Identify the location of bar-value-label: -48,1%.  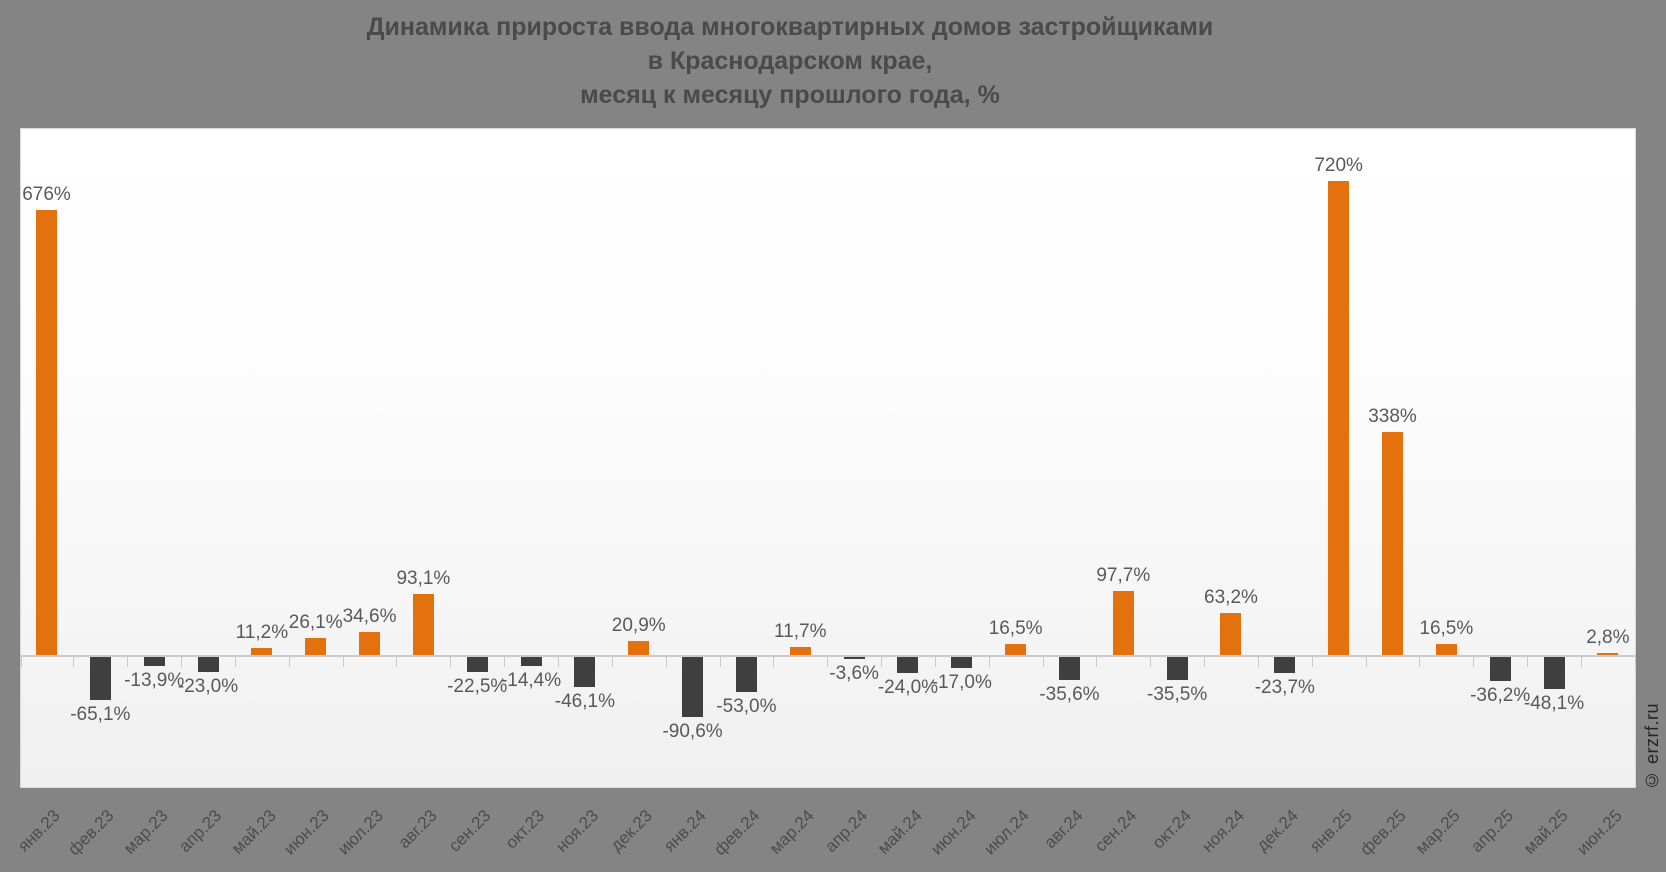
(1554, 703).